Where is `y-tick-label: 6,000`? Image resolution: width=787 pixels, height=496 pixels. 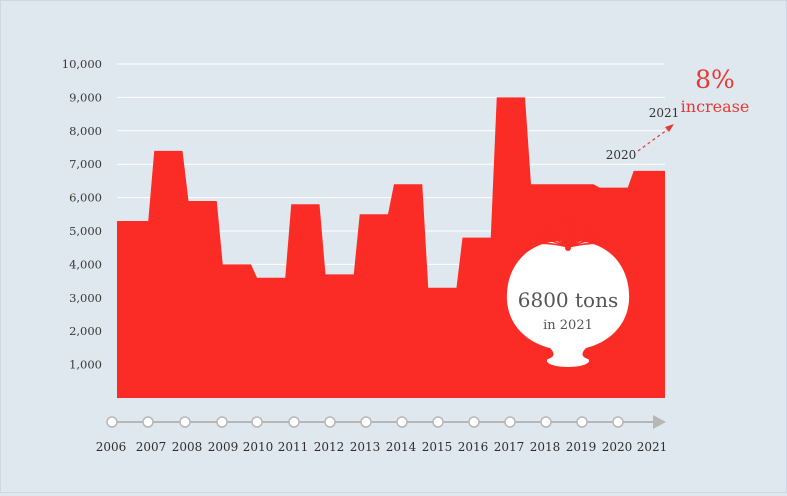 y-tick-label: 6,000 is located at coordinates (85, 198).